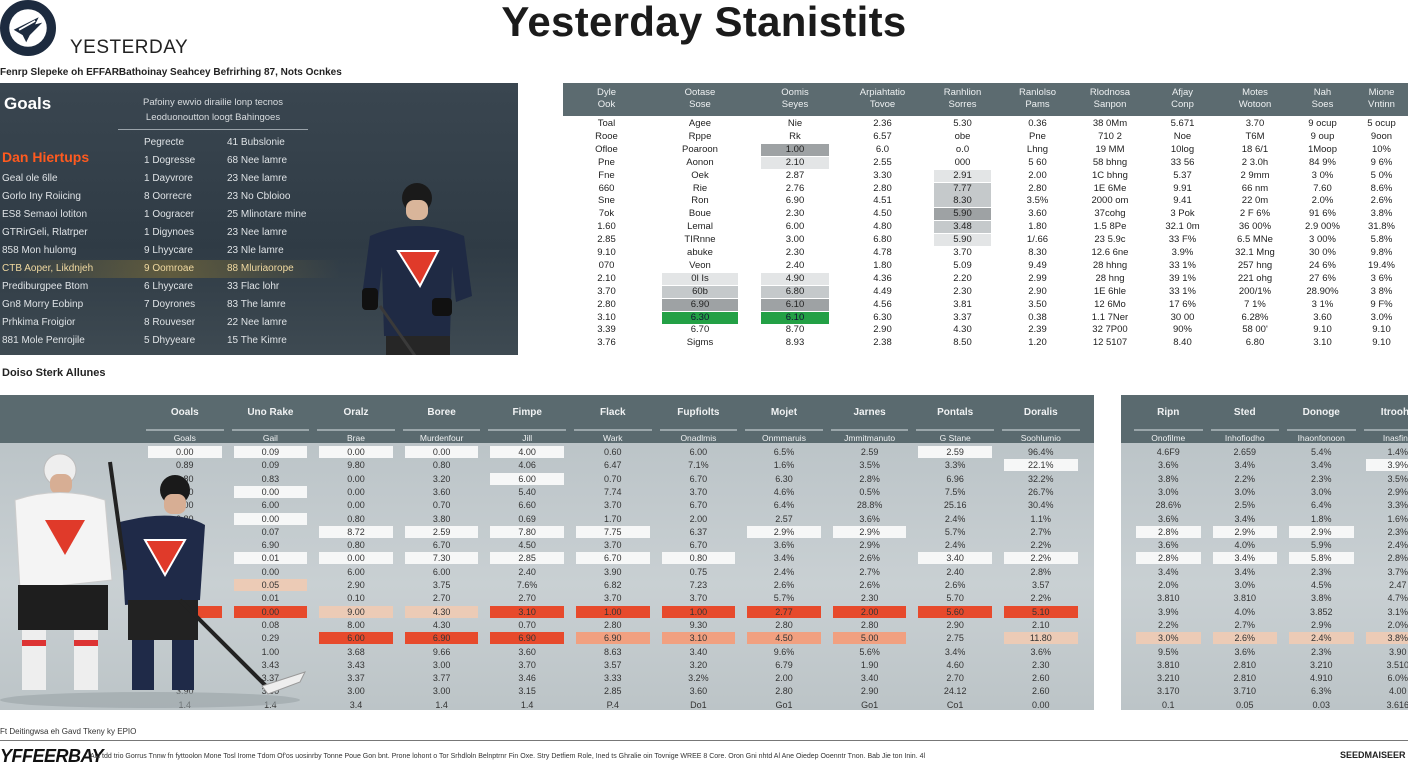 This screenshot has width=1408, height=768. What do you see at coordinates (1110, 123) in the screenshot?
I see `table-cell: 38 0Mm` at bounding box center [1110, 123].